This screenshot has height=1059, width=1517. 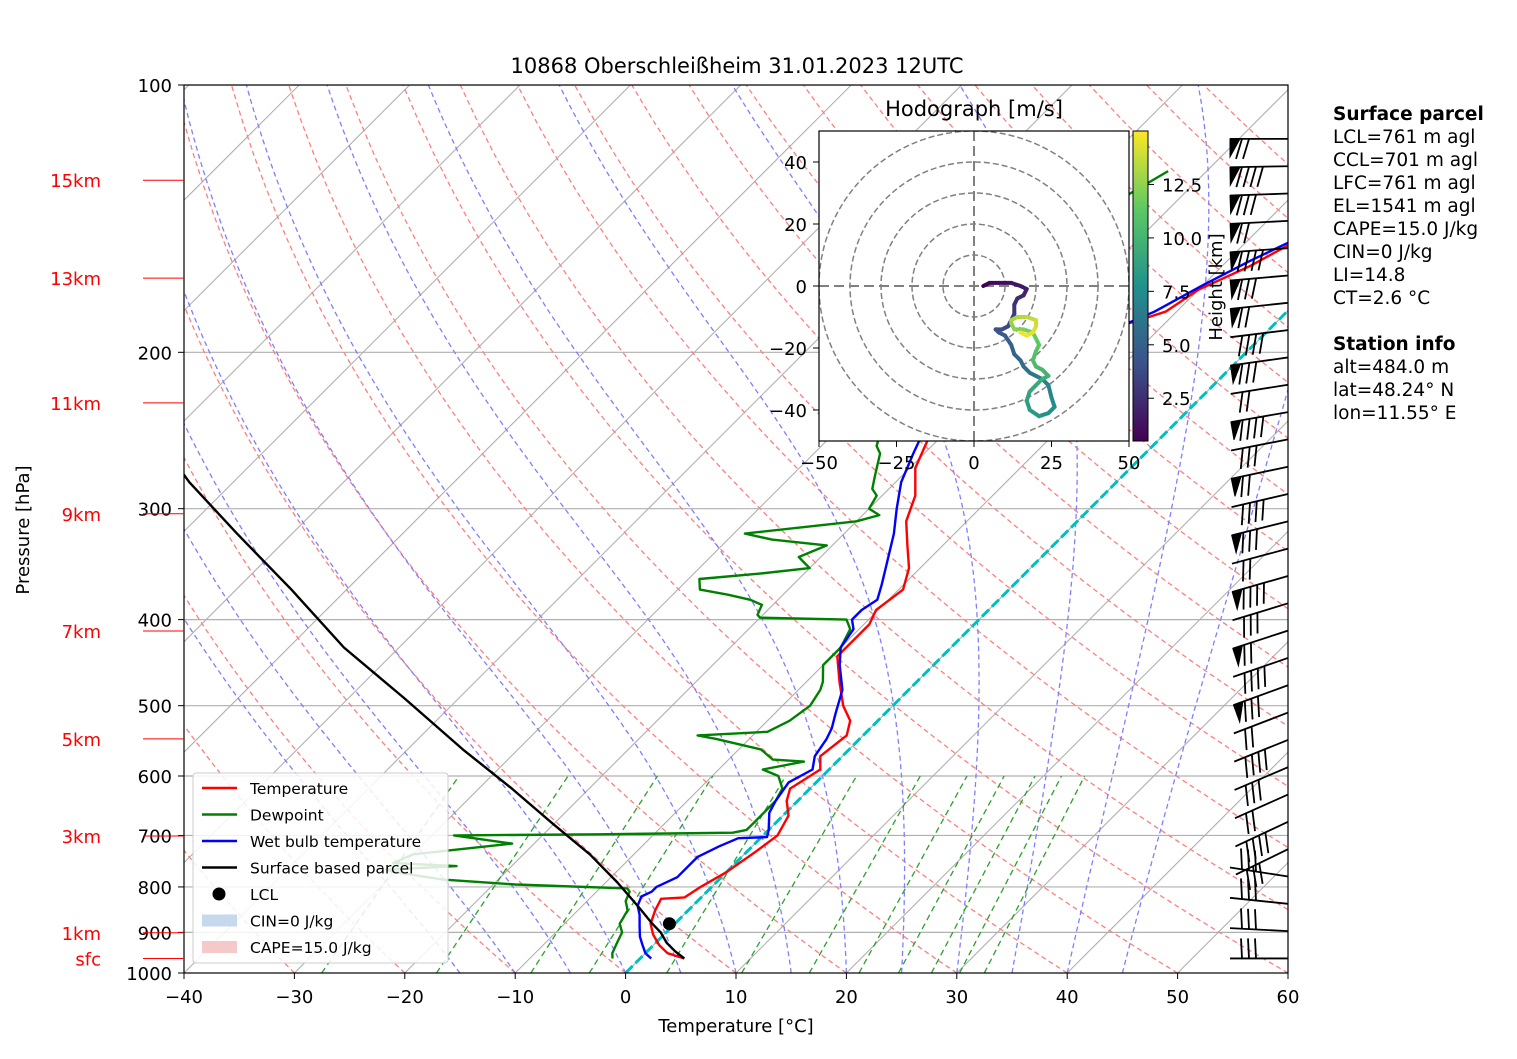 What do you see at coordinates (1051, 463) in the screenshot?
I see `hodograph-x-tick-label: 25` at bounding box center [1051, 463].